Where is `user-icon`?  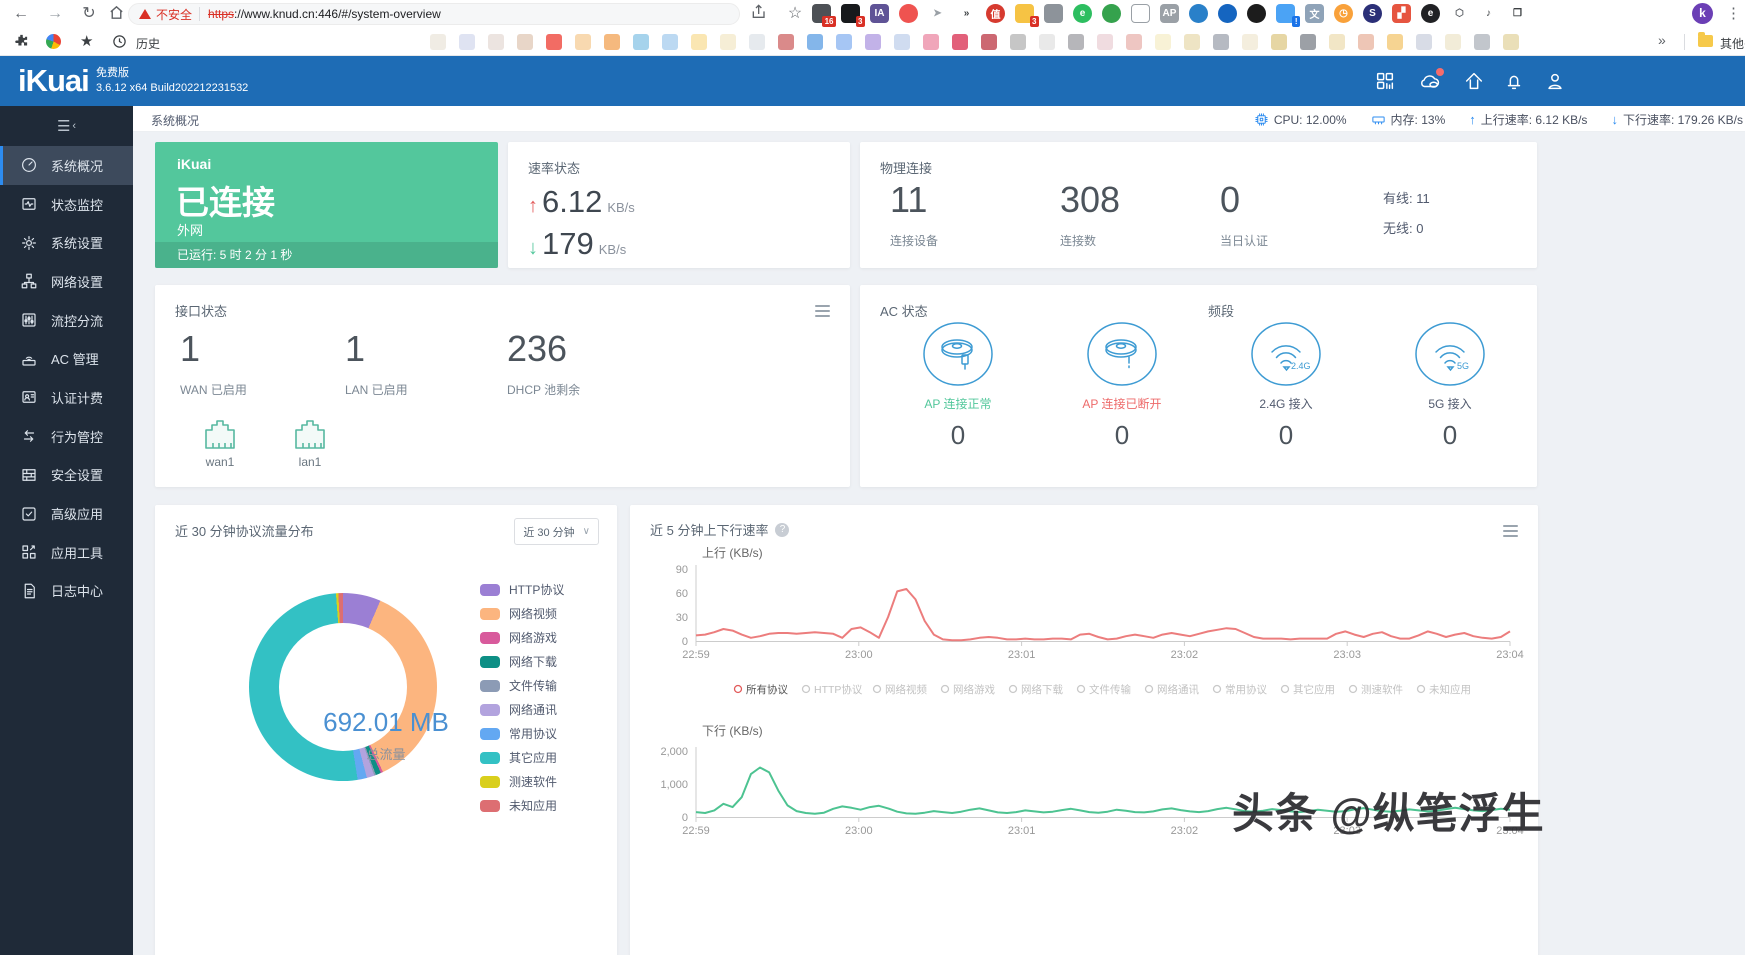
user-icon is located at coordinates (1556, 82).